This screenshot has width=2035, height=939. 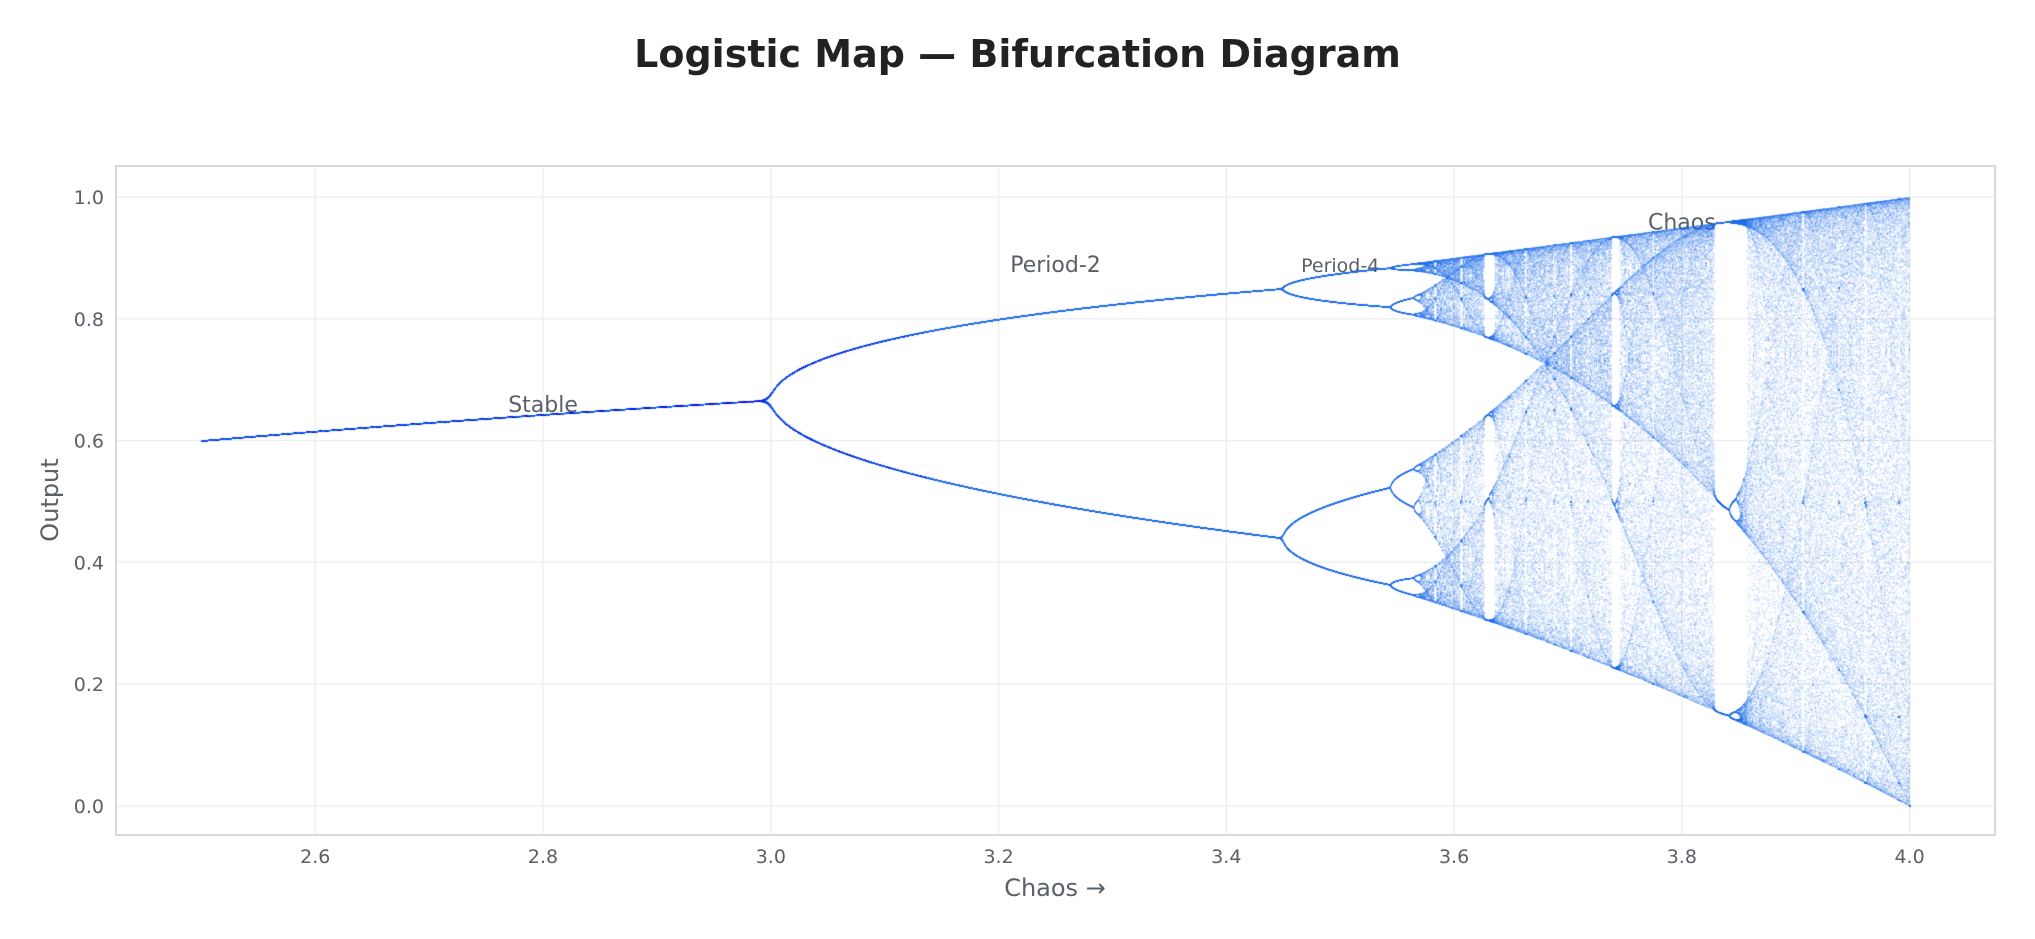 What do you see at coordinates (89, 685) in the screenshot?
I see `y-tick-label: 0.2` at bounding box center [89, 685].